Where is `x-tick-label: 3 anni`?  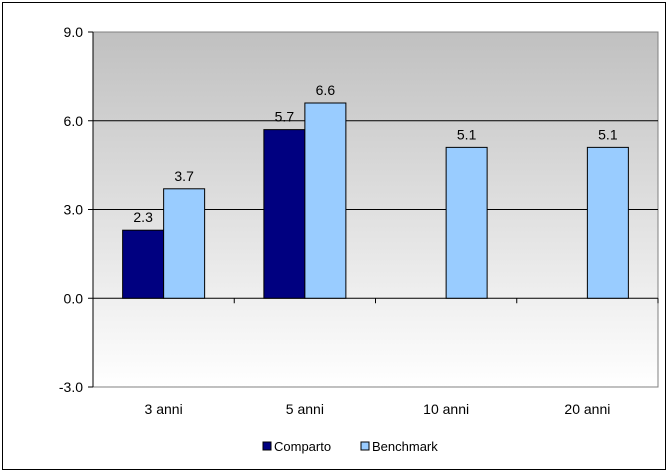
x-tick-label: 3 anni is located at coordinates (164, 409).